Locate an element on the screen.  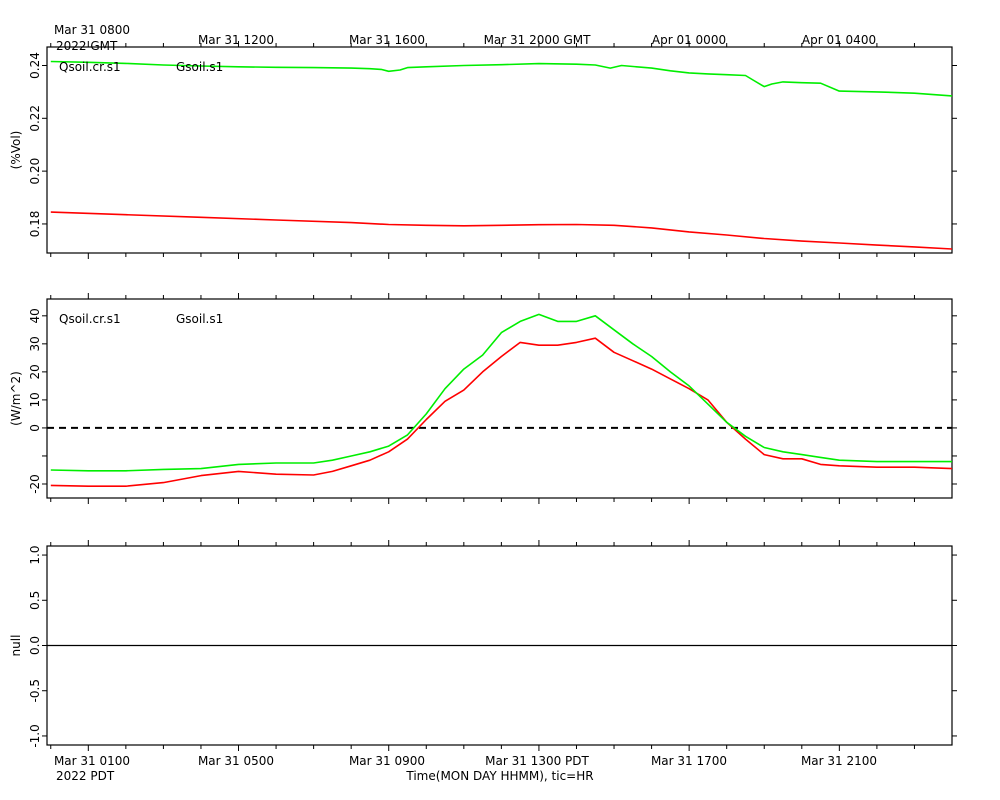
top-axis-tick-label: Mar 31 0800 is located at coordinates (92, 30).